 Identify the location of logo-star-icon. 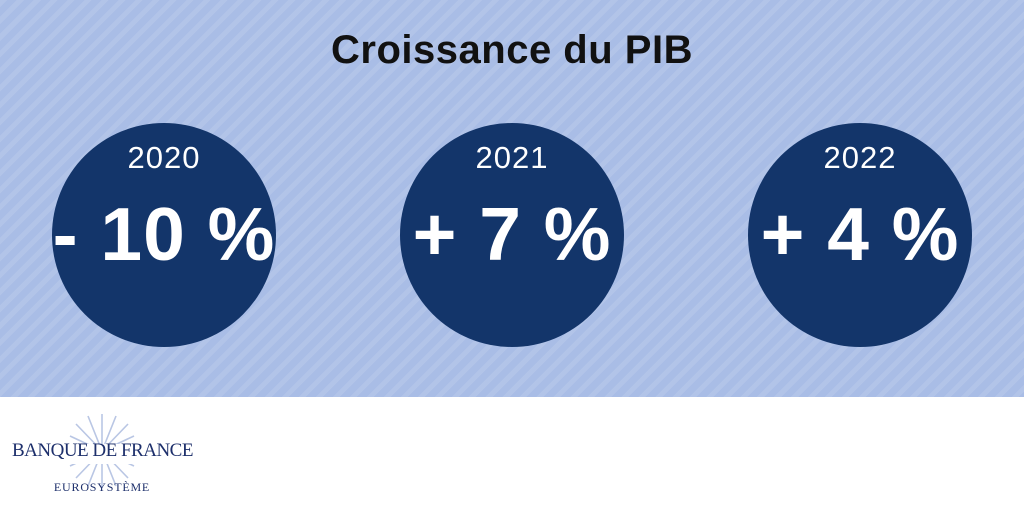
(102, 451).